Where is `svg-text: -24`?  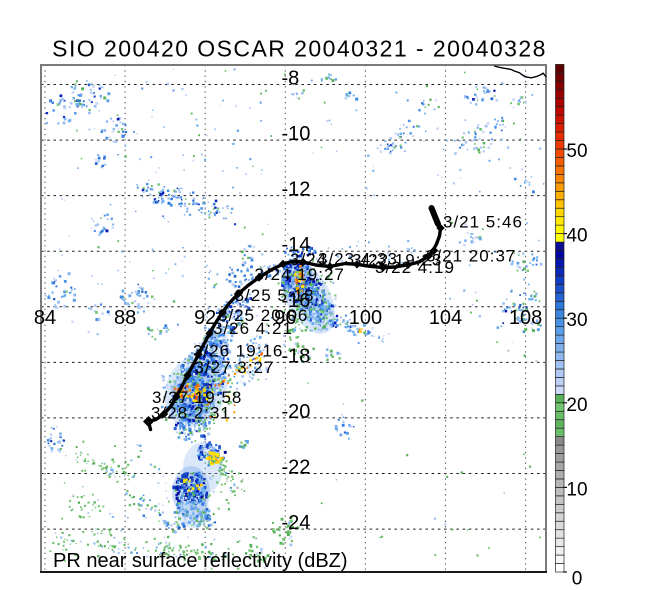 svg-text: -24 is located at coordinates (296, 523).